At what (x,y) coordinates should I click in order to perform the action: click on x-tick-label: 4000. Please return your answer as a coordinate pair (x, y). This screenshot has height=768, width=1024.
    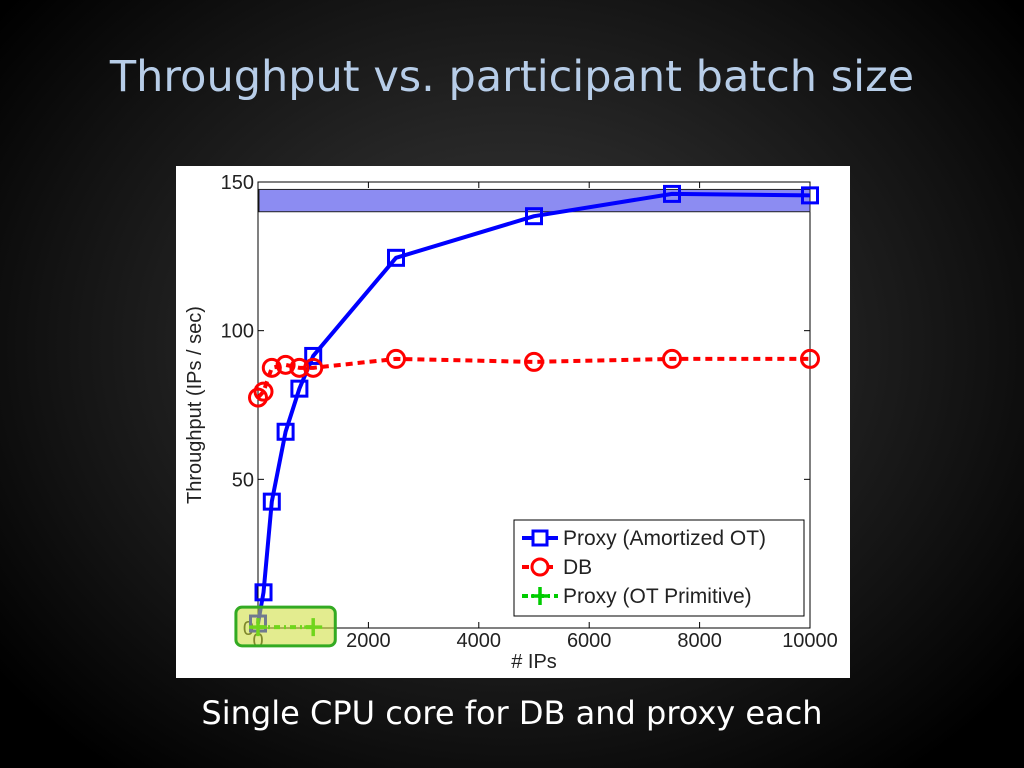
    Looking at the image, I should click on (479, 641).